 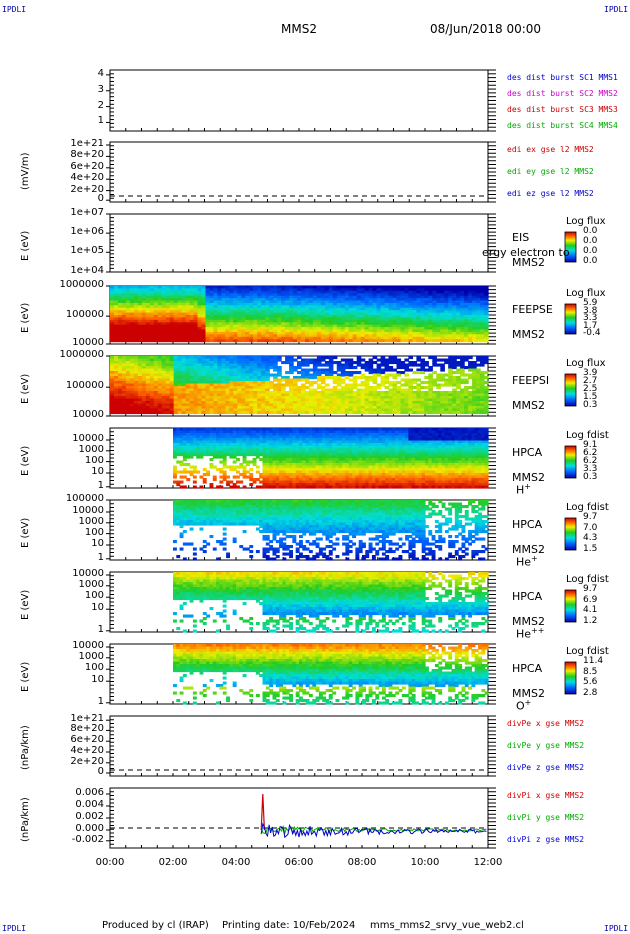 I want to click on panel-frame-edi-e, so click(x=299, y=172).